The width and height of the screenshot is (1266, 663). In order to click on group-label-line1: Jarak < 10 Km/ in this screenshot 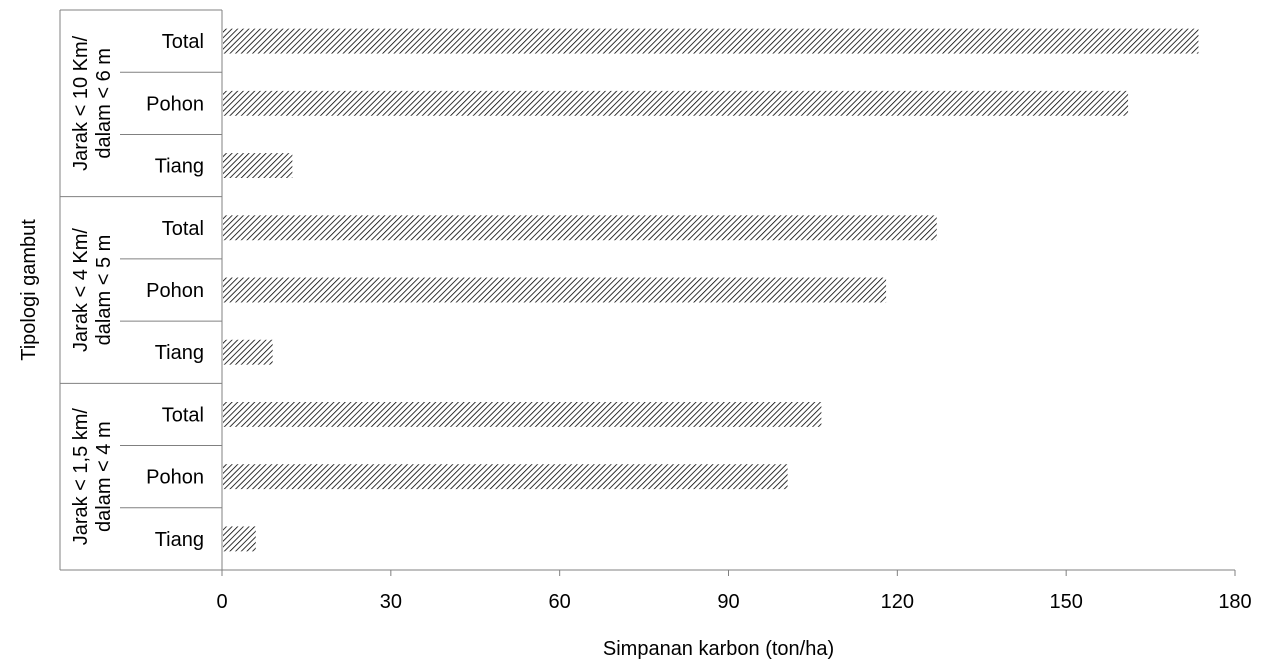, I will do `click(81, 103)`.